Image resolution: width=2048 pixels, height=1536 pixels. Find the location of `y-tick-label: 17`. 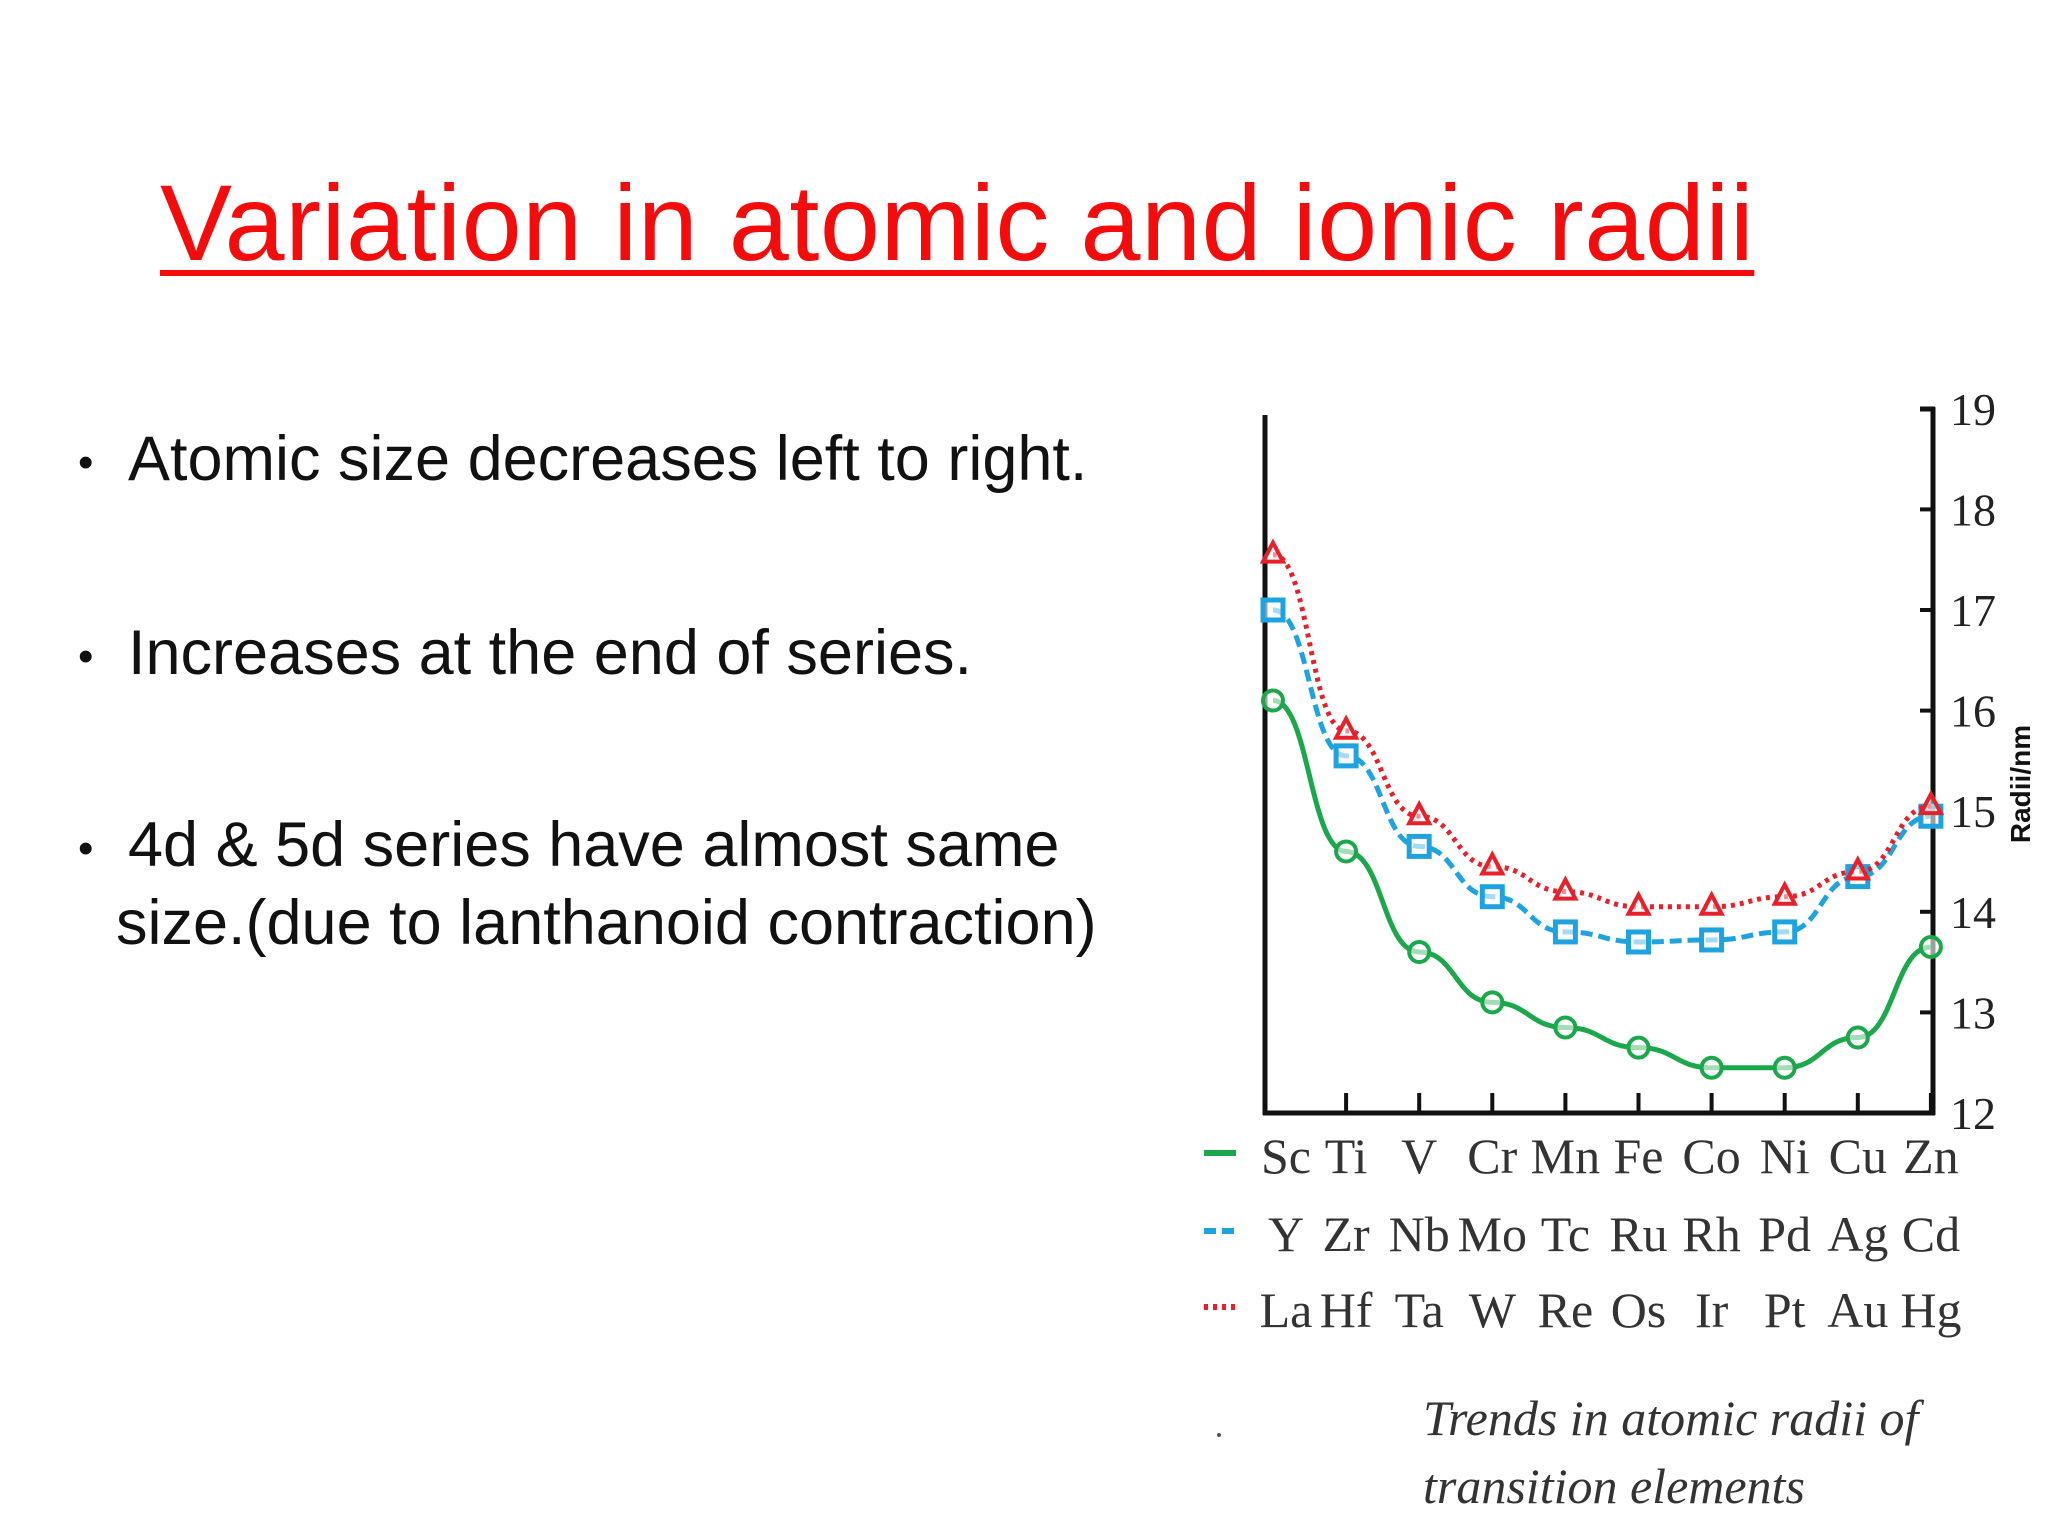

y-tick-label: 17 is located at coordinates (1973, 610).